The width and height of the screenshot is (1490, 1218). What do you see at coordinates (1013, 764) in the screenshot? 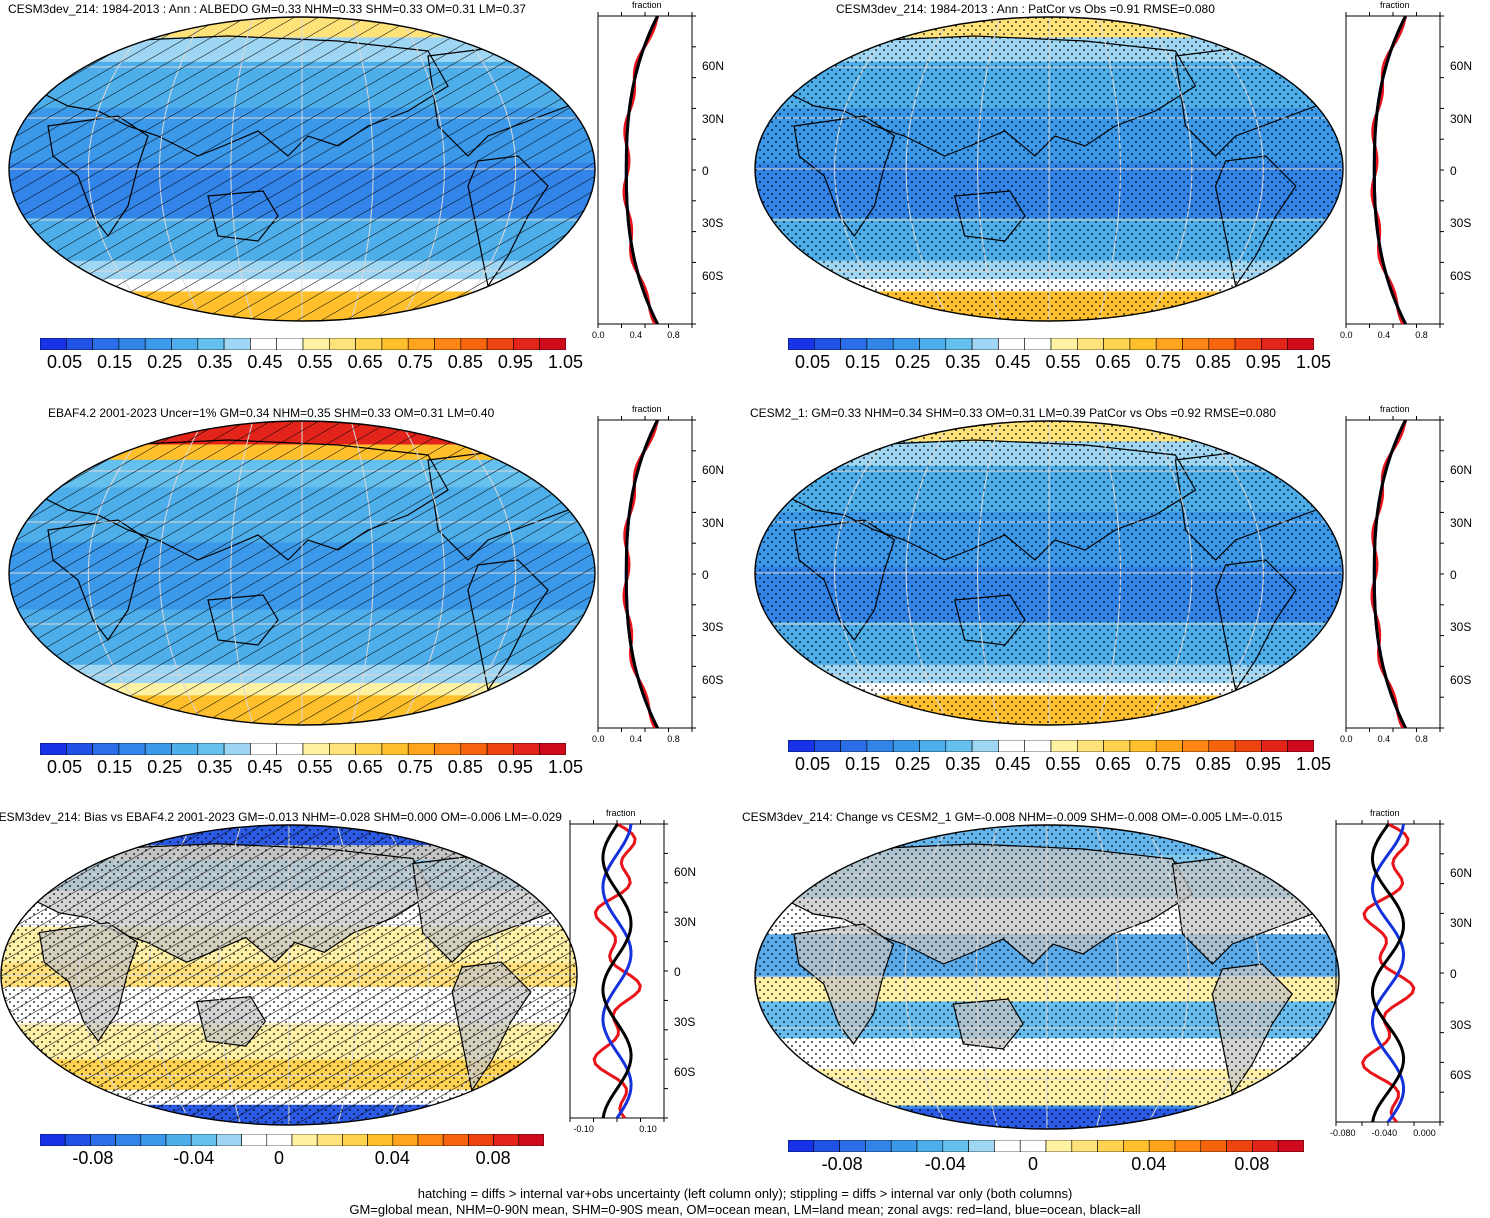
I see `colorbar-tick-label: 0.45` at bounding box center [1013, 764].